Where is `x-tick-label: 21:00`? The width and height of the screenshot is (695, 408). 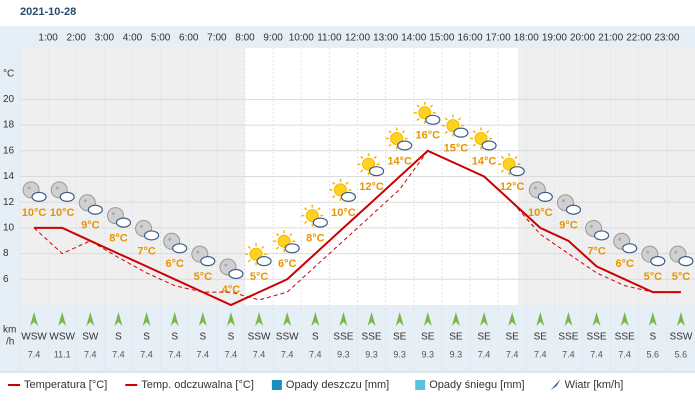 x-tick-label: 21:00 is located at coordinates (610, 38).